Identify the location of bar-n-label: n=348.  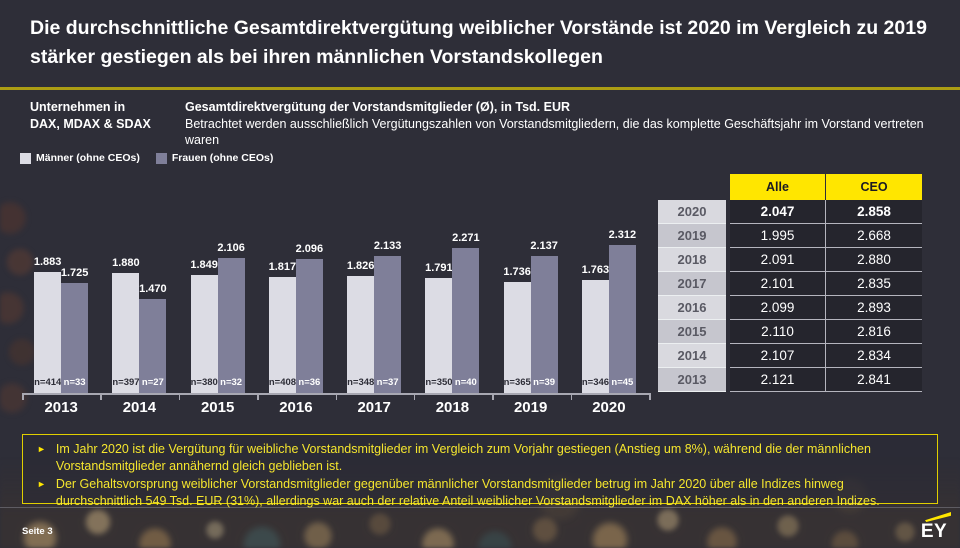
(361, 382).